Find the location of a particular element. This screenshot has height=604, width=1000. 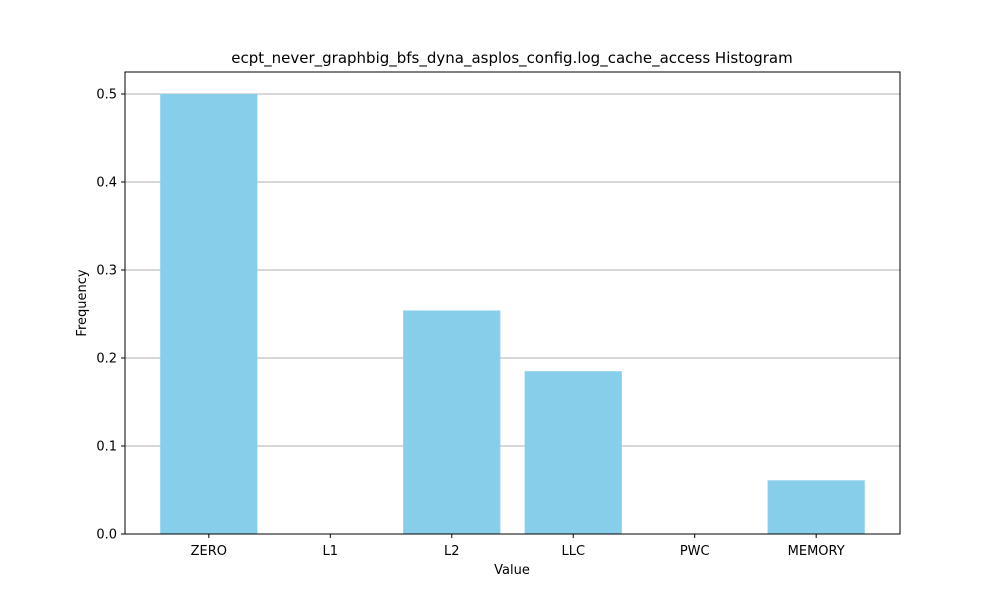

x-axis-label: Value is located at coordinates (512, 570).